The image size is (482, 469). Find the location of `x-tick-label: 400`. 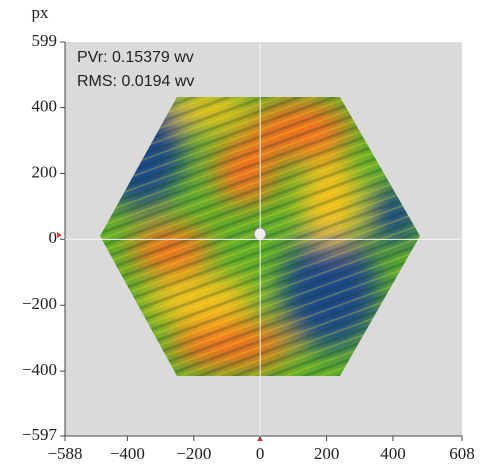

x-tick-label: 400 is located at coordinates (393, 453).